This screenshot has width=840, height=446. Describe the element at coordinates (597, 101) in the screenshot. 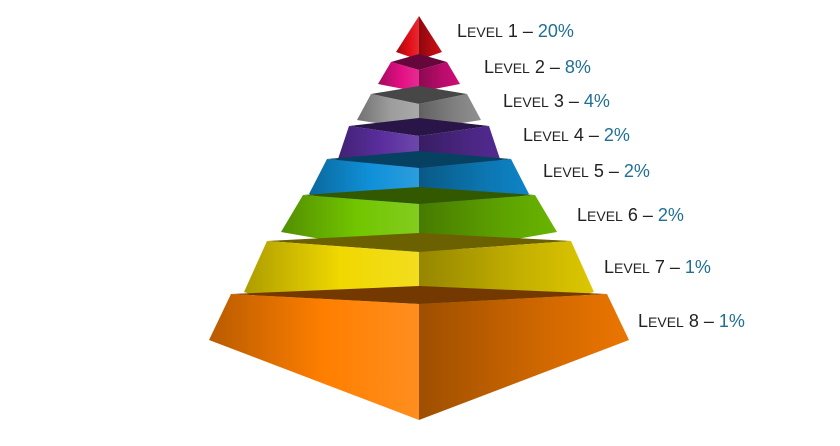

I see `level-percent: 4%` at that location.